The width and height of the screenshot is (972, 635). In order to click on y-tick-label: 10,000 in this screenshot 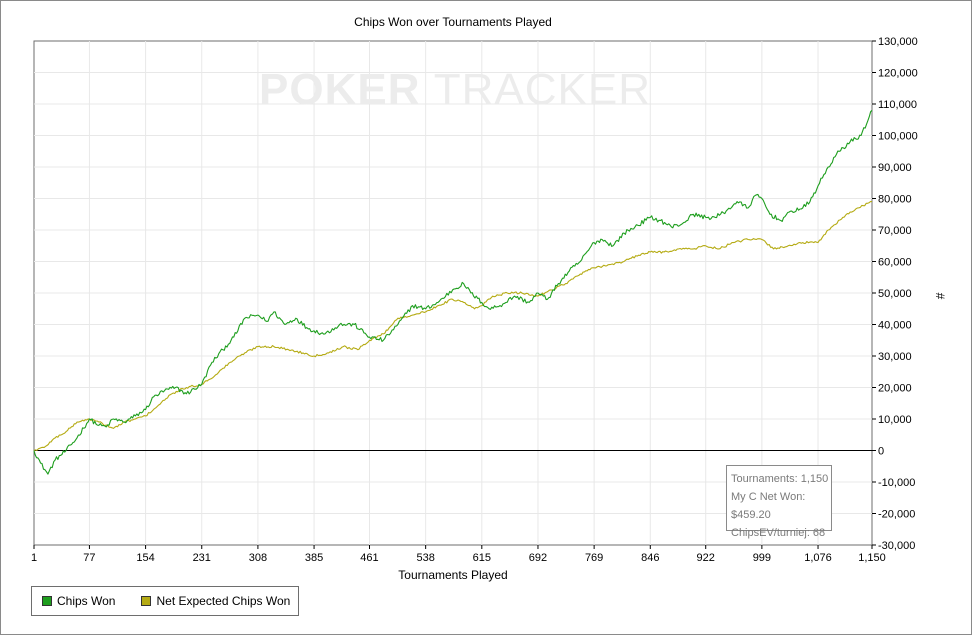, I will do `click(895, 420)`.